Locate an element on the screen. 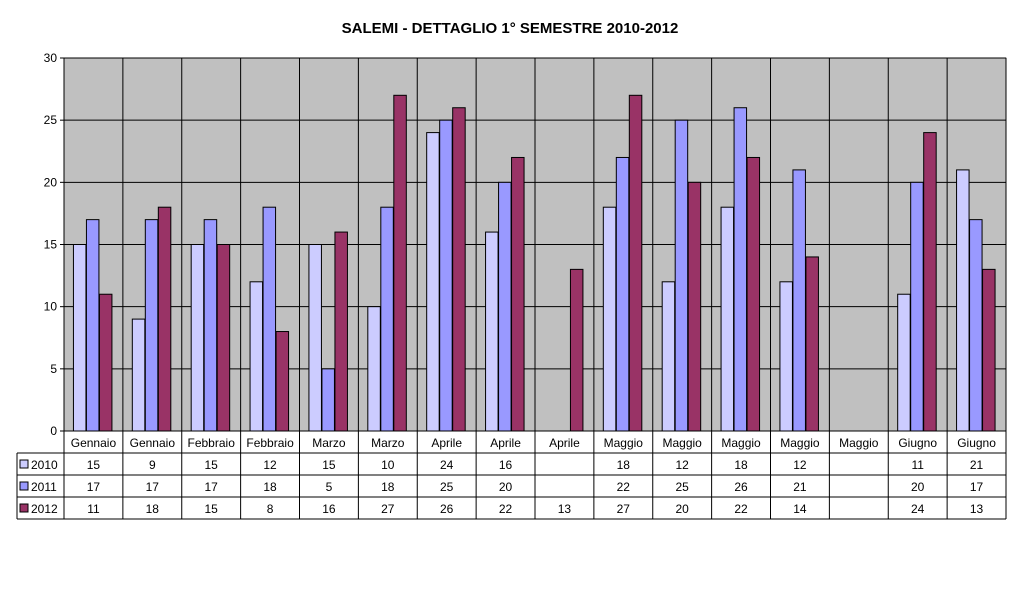 This screenshot has height=592, width=1020. y-tick-label: 10 is located at coordinates (51, 307).